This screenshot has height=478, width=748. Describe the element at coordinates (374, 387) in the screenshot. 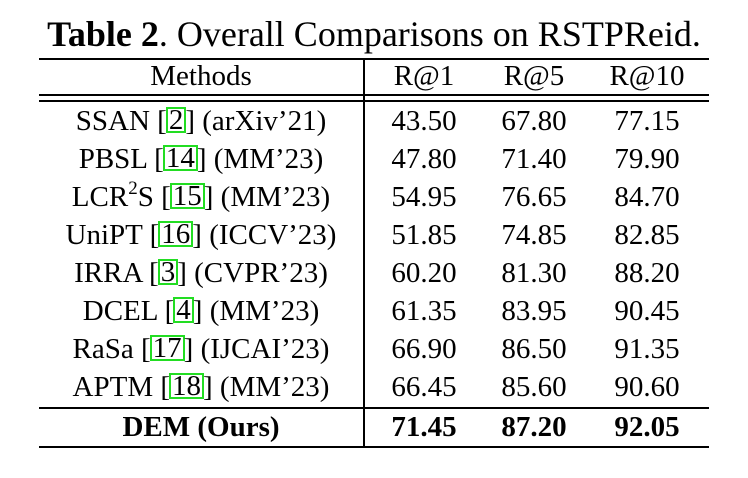

I see `table-row: APTM [18] (MM’23) 66.45 85.60 90.60` at that location.